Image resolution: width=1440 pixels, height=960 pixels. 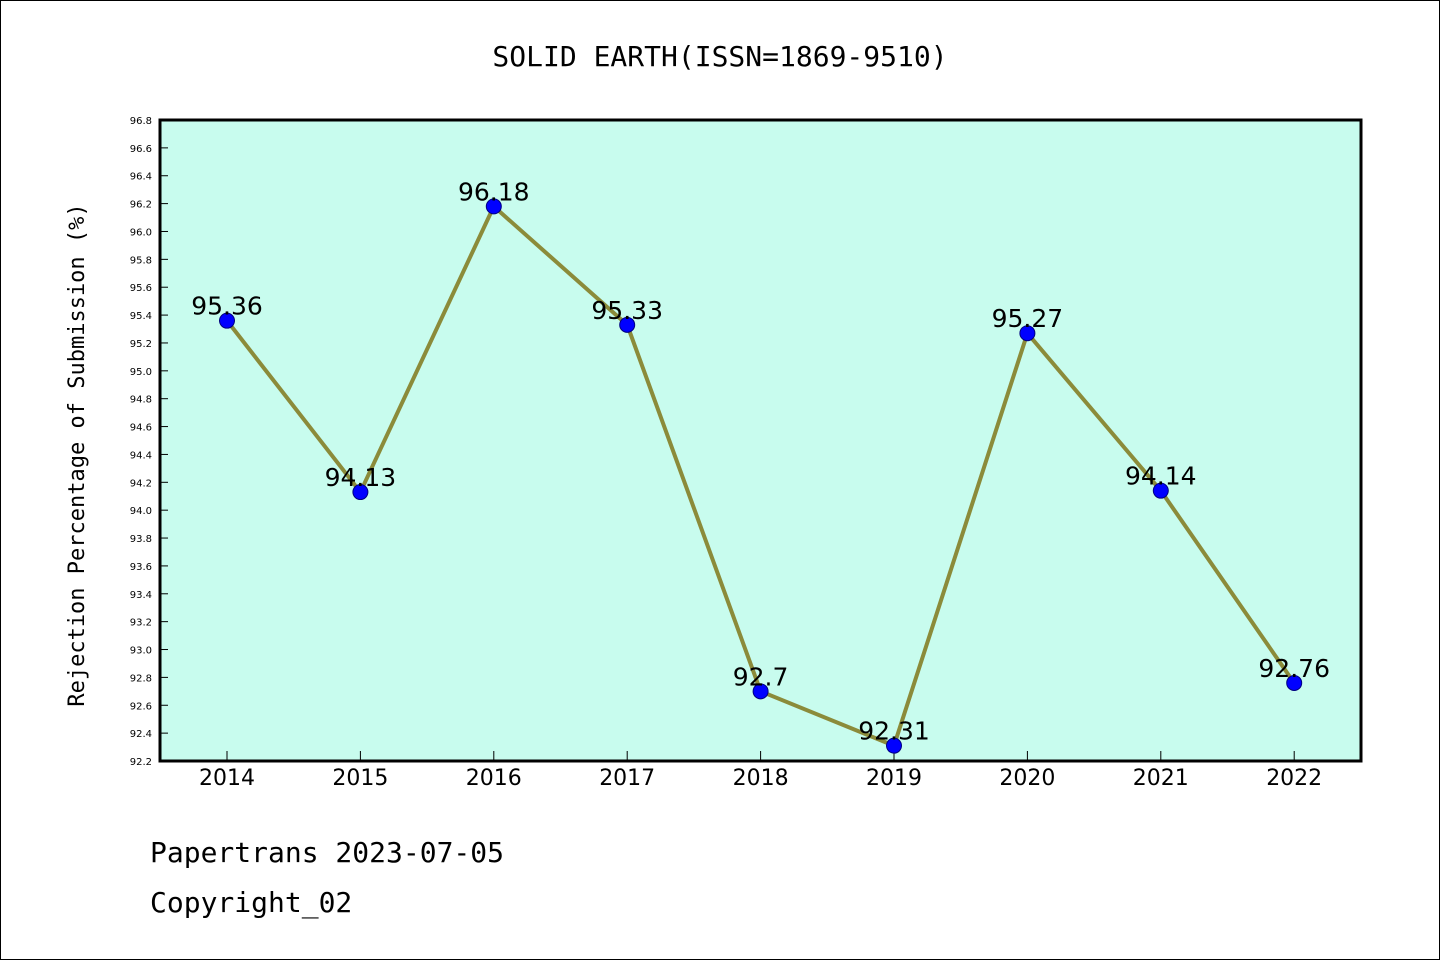 What do you see at coordinates (141, 706) in the screenshot?
I see `y-tick-label: 92.6` at bounding box center [141, 706].